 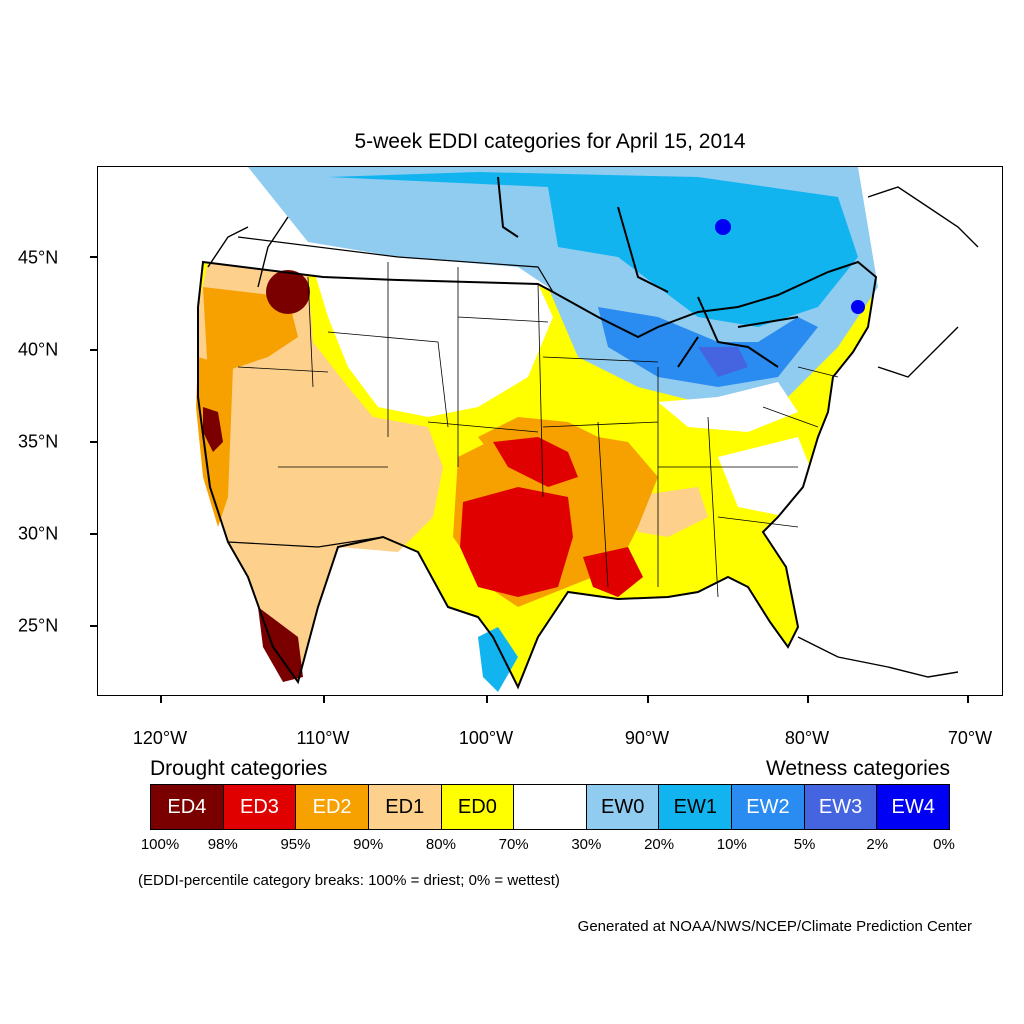 What do you see at coordinates (395, 264) in the screenshot?
I see `us-canada-border` at bounding box center [395, 264].